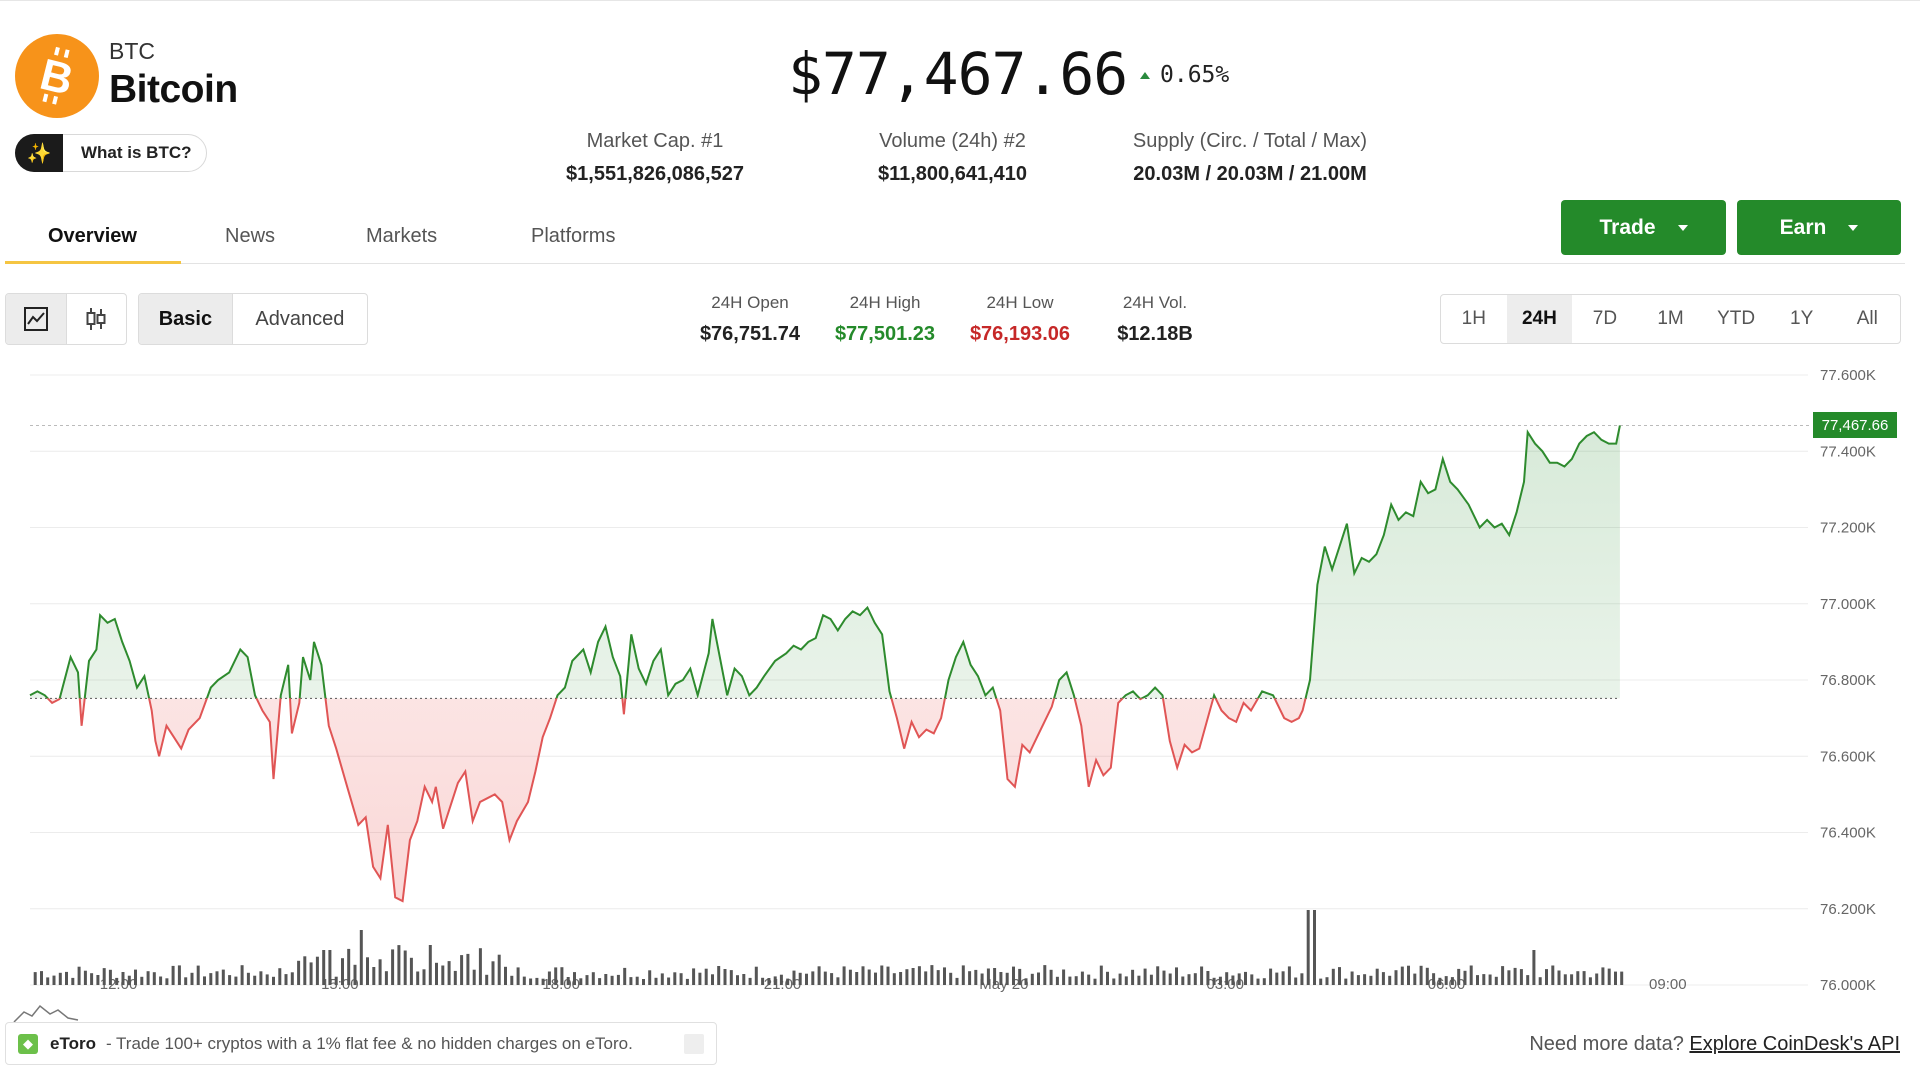  I want to click on basic-mode-button: Basic, so click(185, 319).